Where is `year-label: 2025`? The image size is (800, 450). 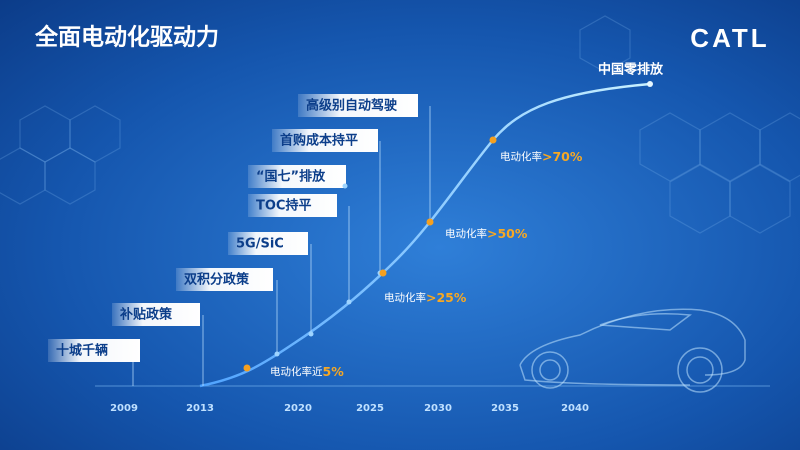
year-label: 2025 is located at coordinates (370, 408).